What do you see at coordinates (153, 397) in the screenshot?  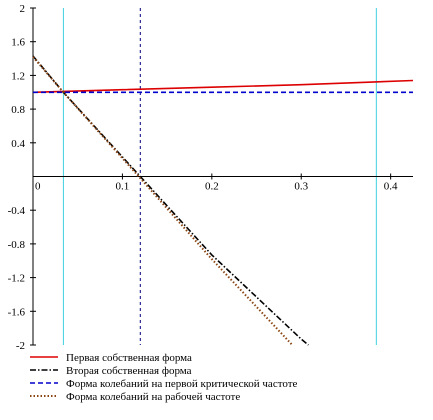 I see `legend-label-3: Форма колебаний на рабочей частоте` at bounding box center [153, 397].